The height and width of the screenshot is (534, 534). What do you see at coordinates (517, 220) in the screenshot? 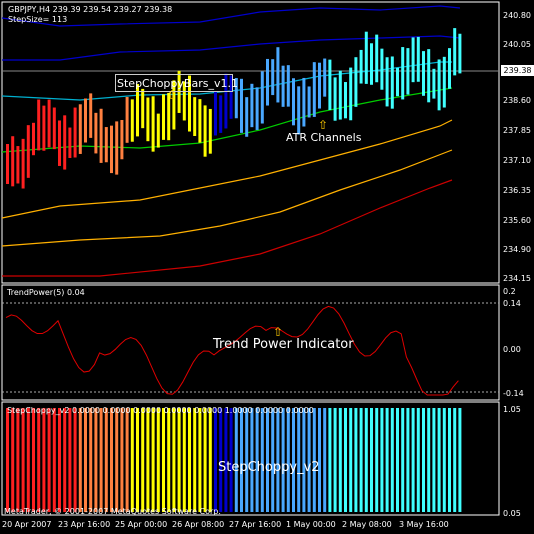
I see `price-tick: 235.60` at bounding box center [517, 220].